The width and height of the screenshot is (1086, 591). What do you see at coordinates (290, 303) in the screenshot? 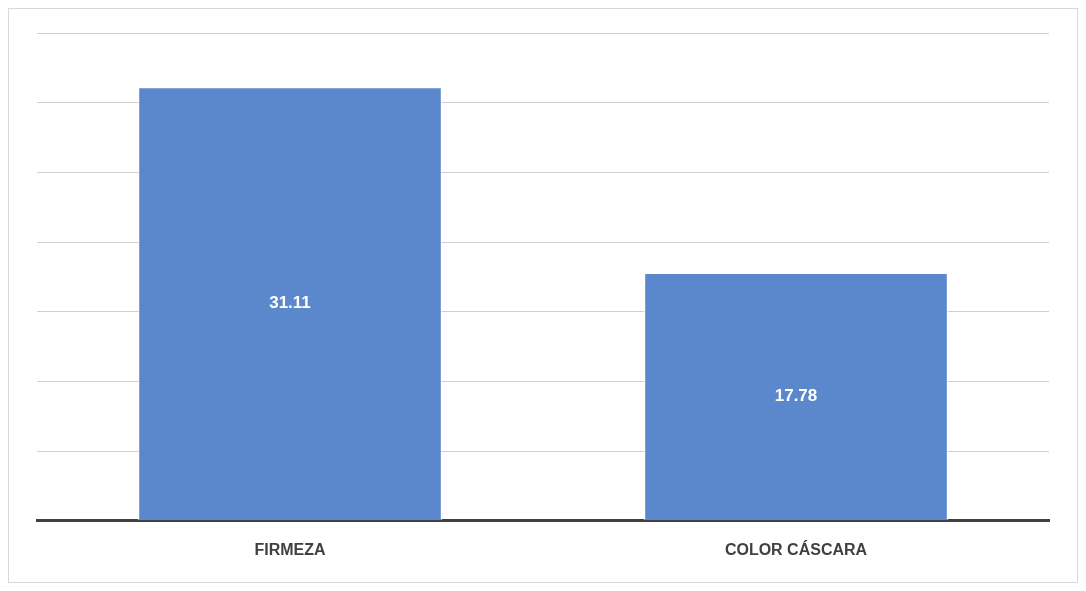
I see `data-label: 31.11` at bounding box center [290, 303].